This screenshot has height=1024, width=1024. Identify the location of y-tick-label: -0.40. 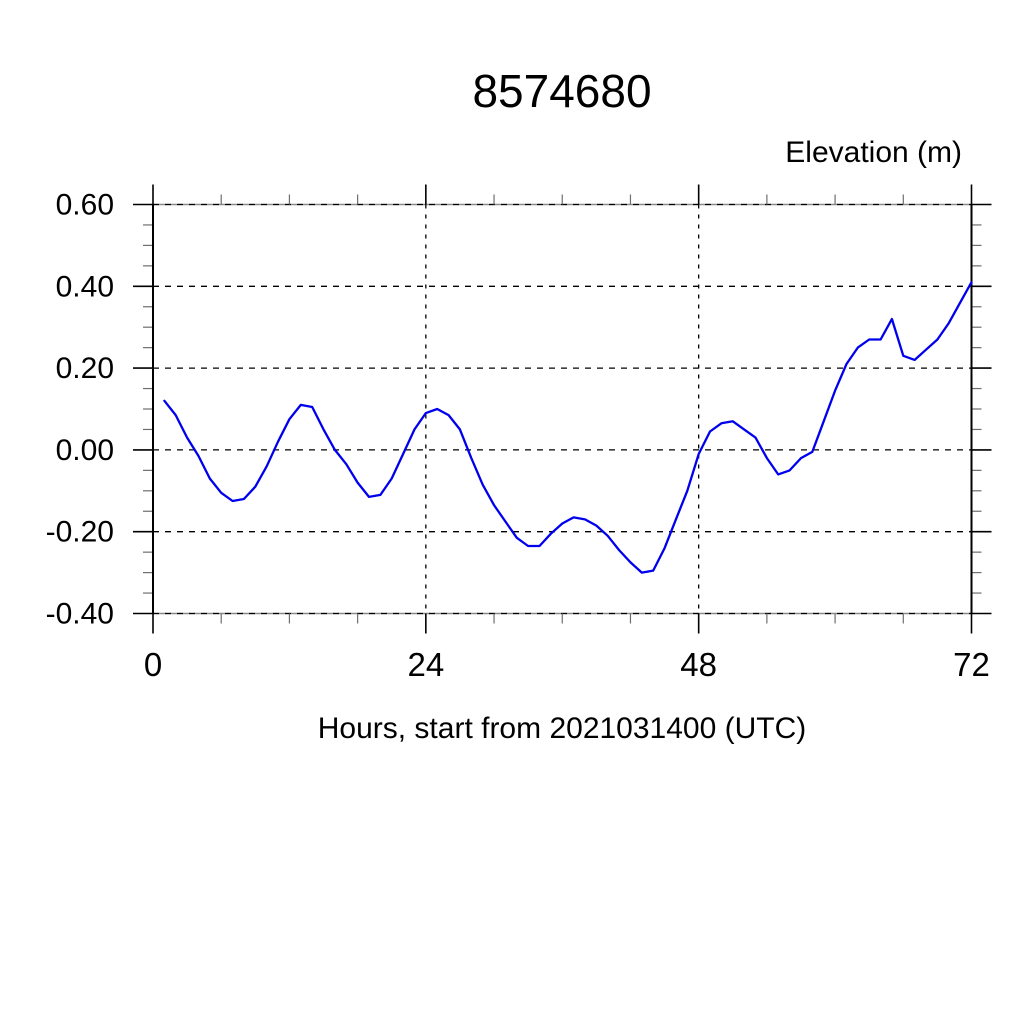
(80, 614).